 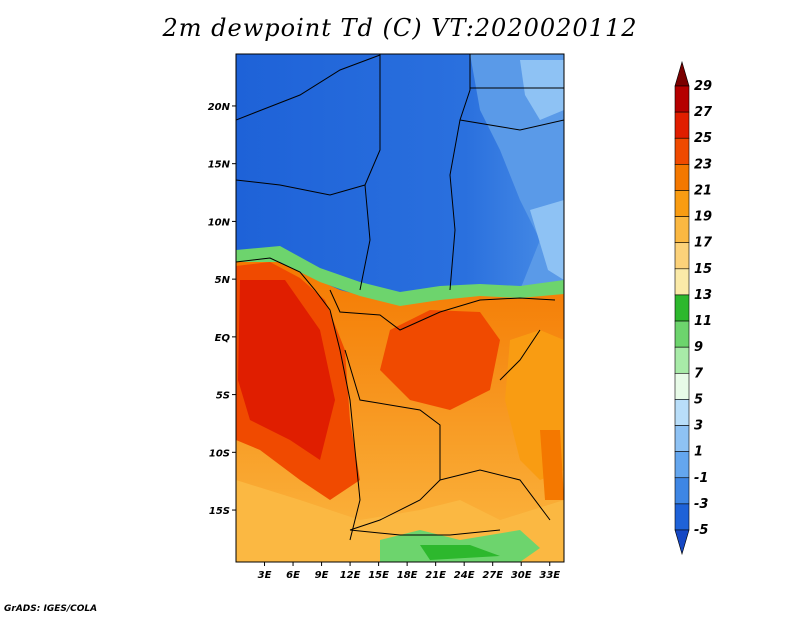 I want to click on colorbar-label: -1, so click(x=701, y=478).